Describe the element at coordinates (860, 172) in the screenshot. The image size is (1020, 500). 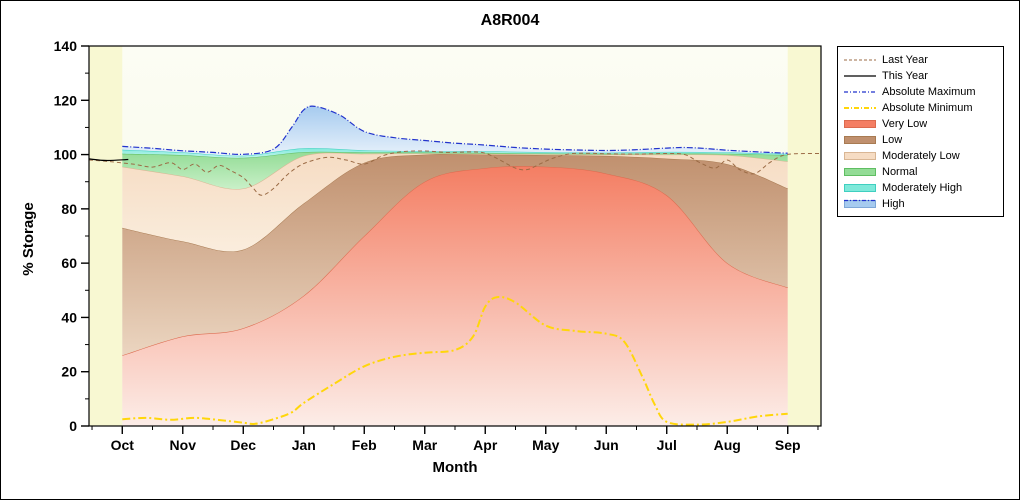
I see `legend-sample-normal-icon` at that location.